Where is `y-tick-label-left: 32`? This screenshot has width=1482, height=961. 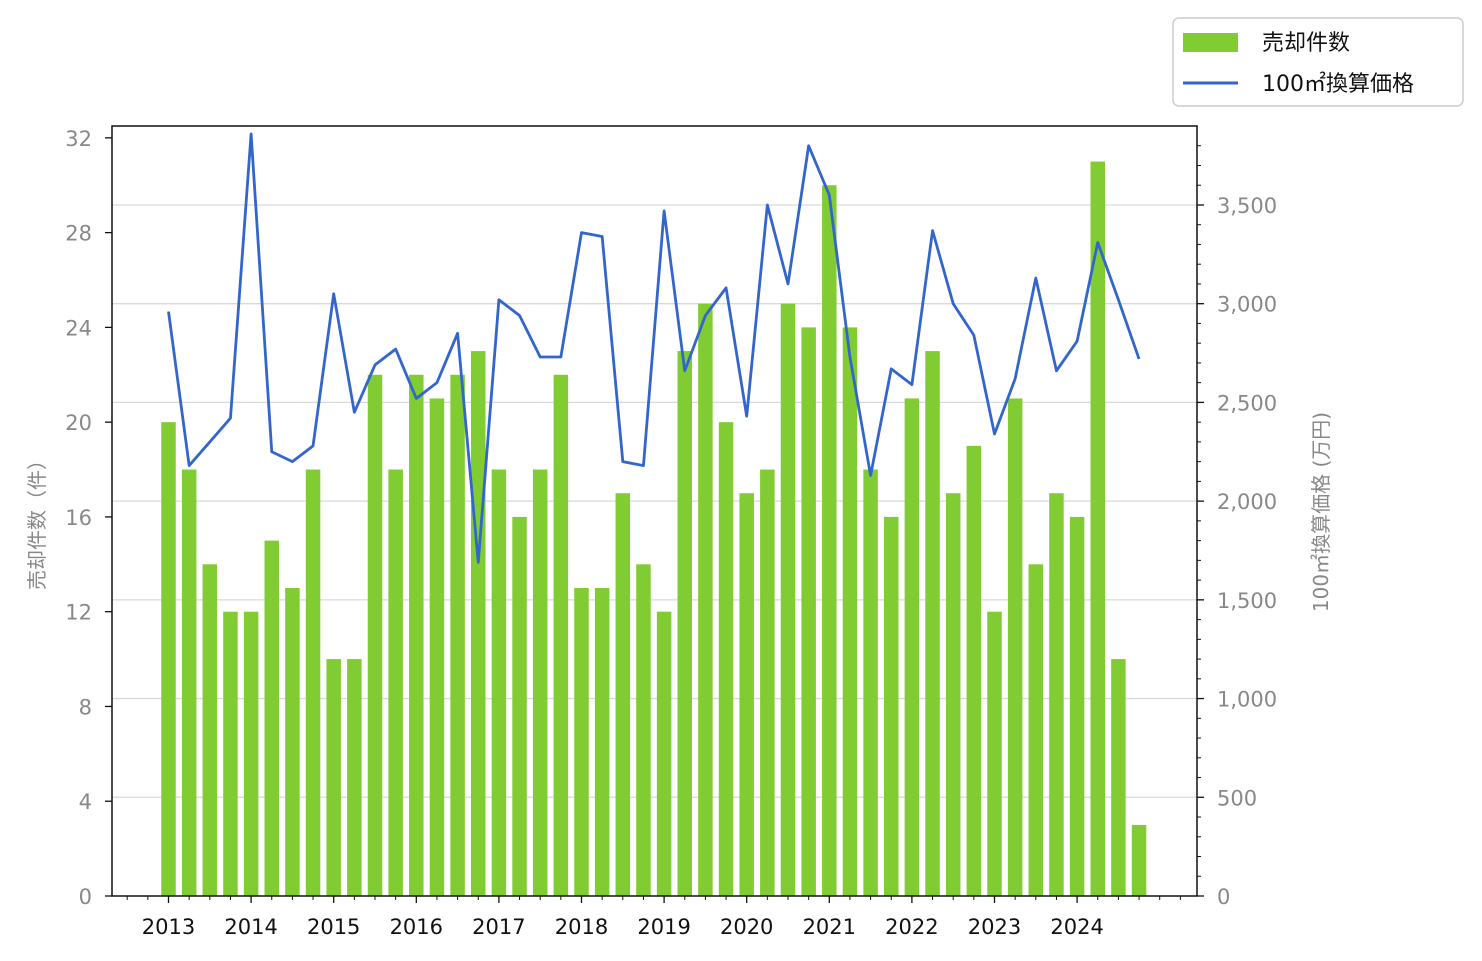 y-tick-label-left: 32 is located at coordinates (78, 139).